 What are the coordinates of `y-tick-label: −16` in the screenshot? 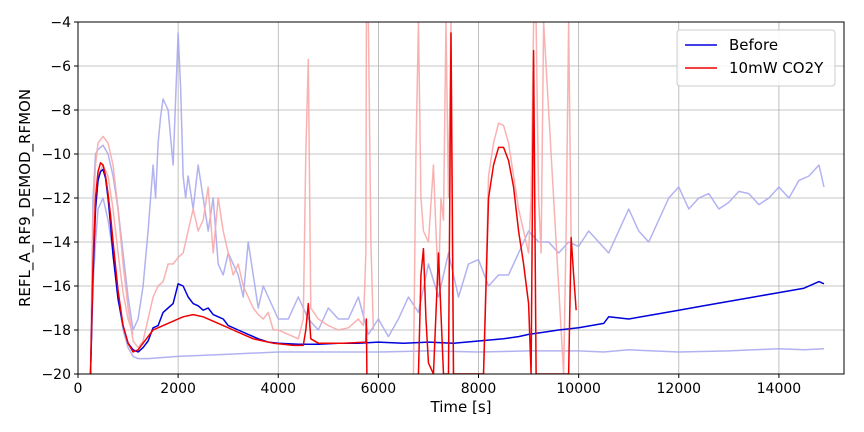 It's located at (56, 287).